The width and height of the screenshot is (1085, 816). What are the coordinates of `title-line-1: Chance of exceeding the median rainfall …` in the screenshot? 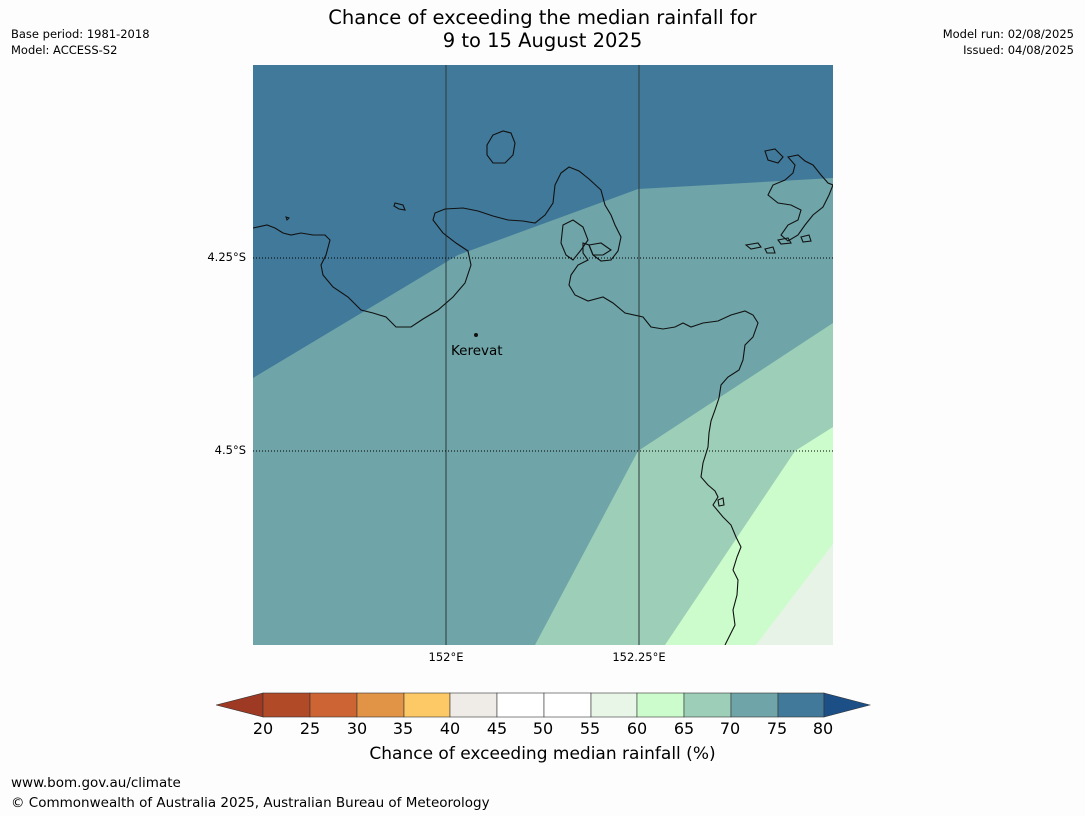 It's located at (542, 17).